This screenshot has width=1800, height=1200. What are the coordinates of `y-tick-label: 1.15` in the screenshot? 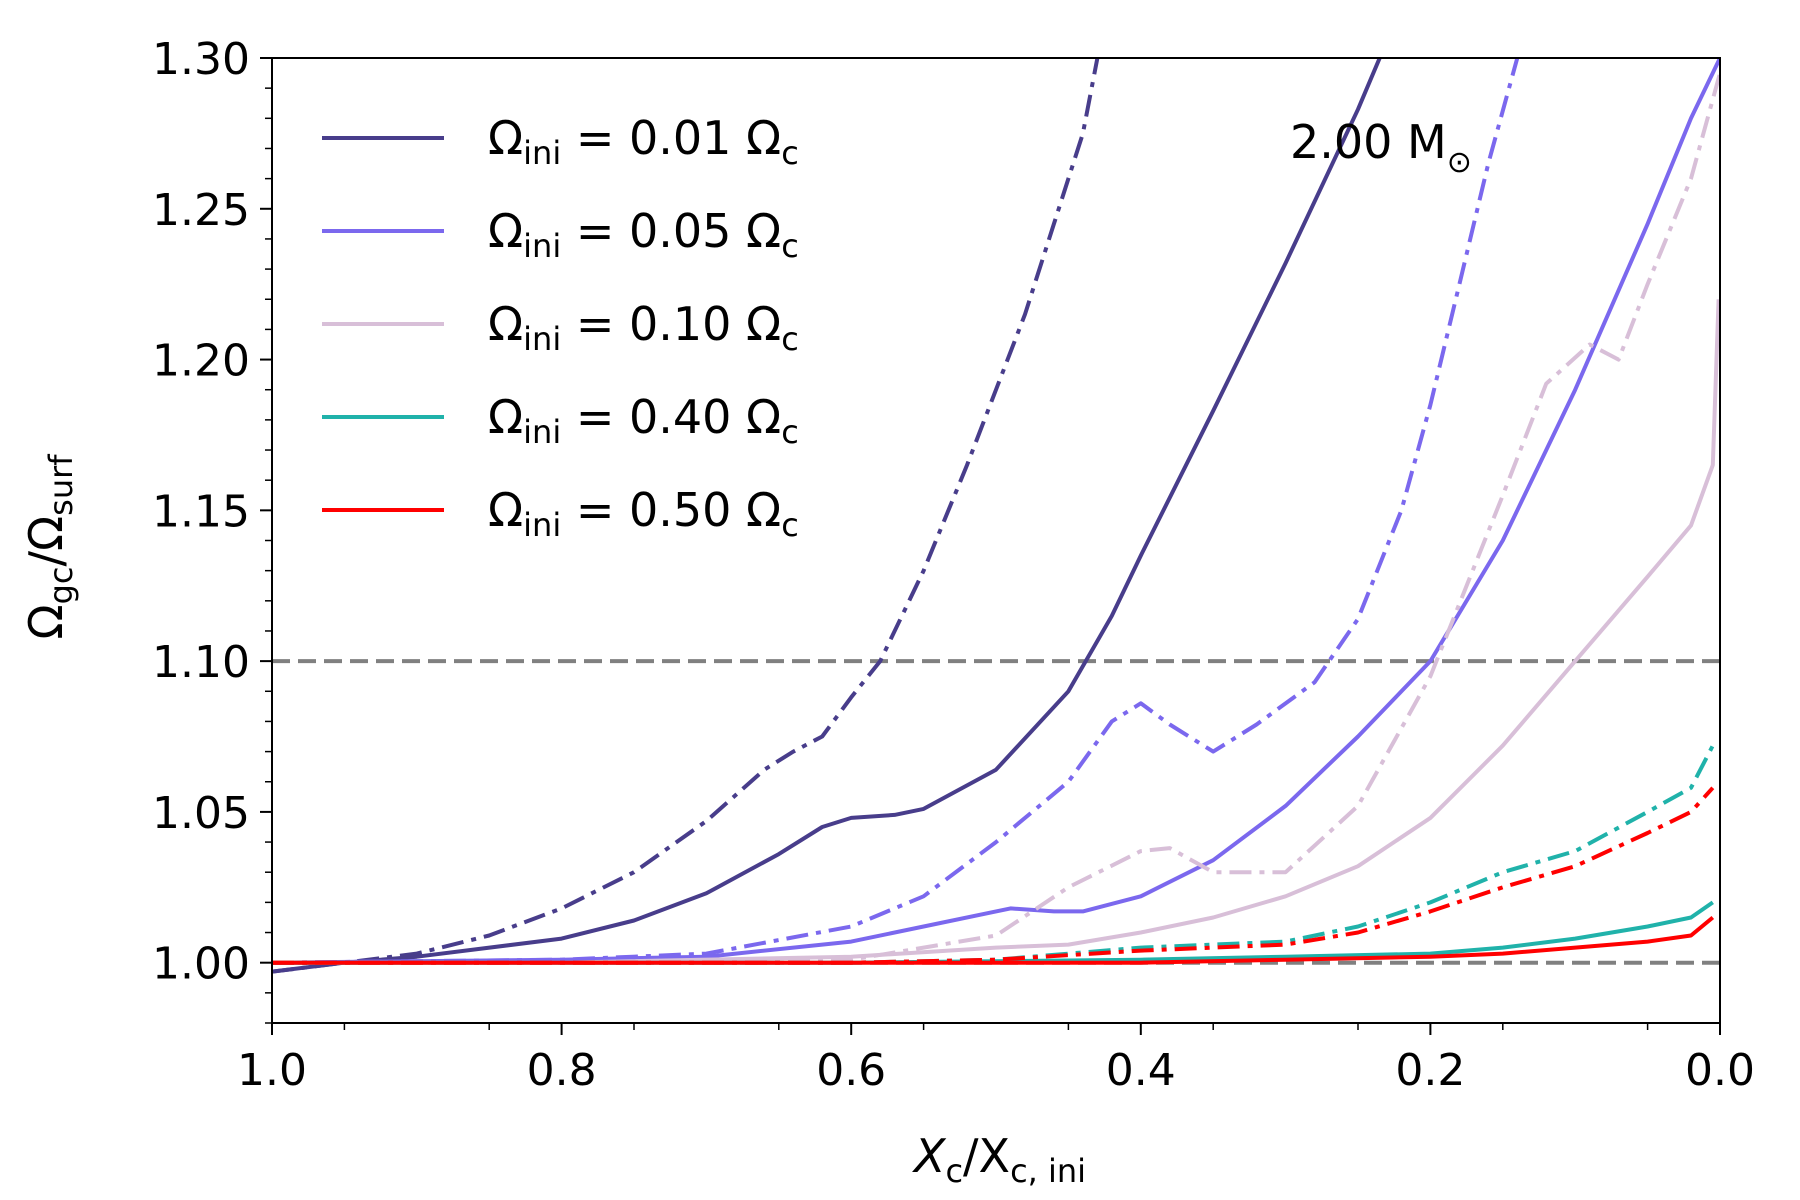 It's located at (201, 511).